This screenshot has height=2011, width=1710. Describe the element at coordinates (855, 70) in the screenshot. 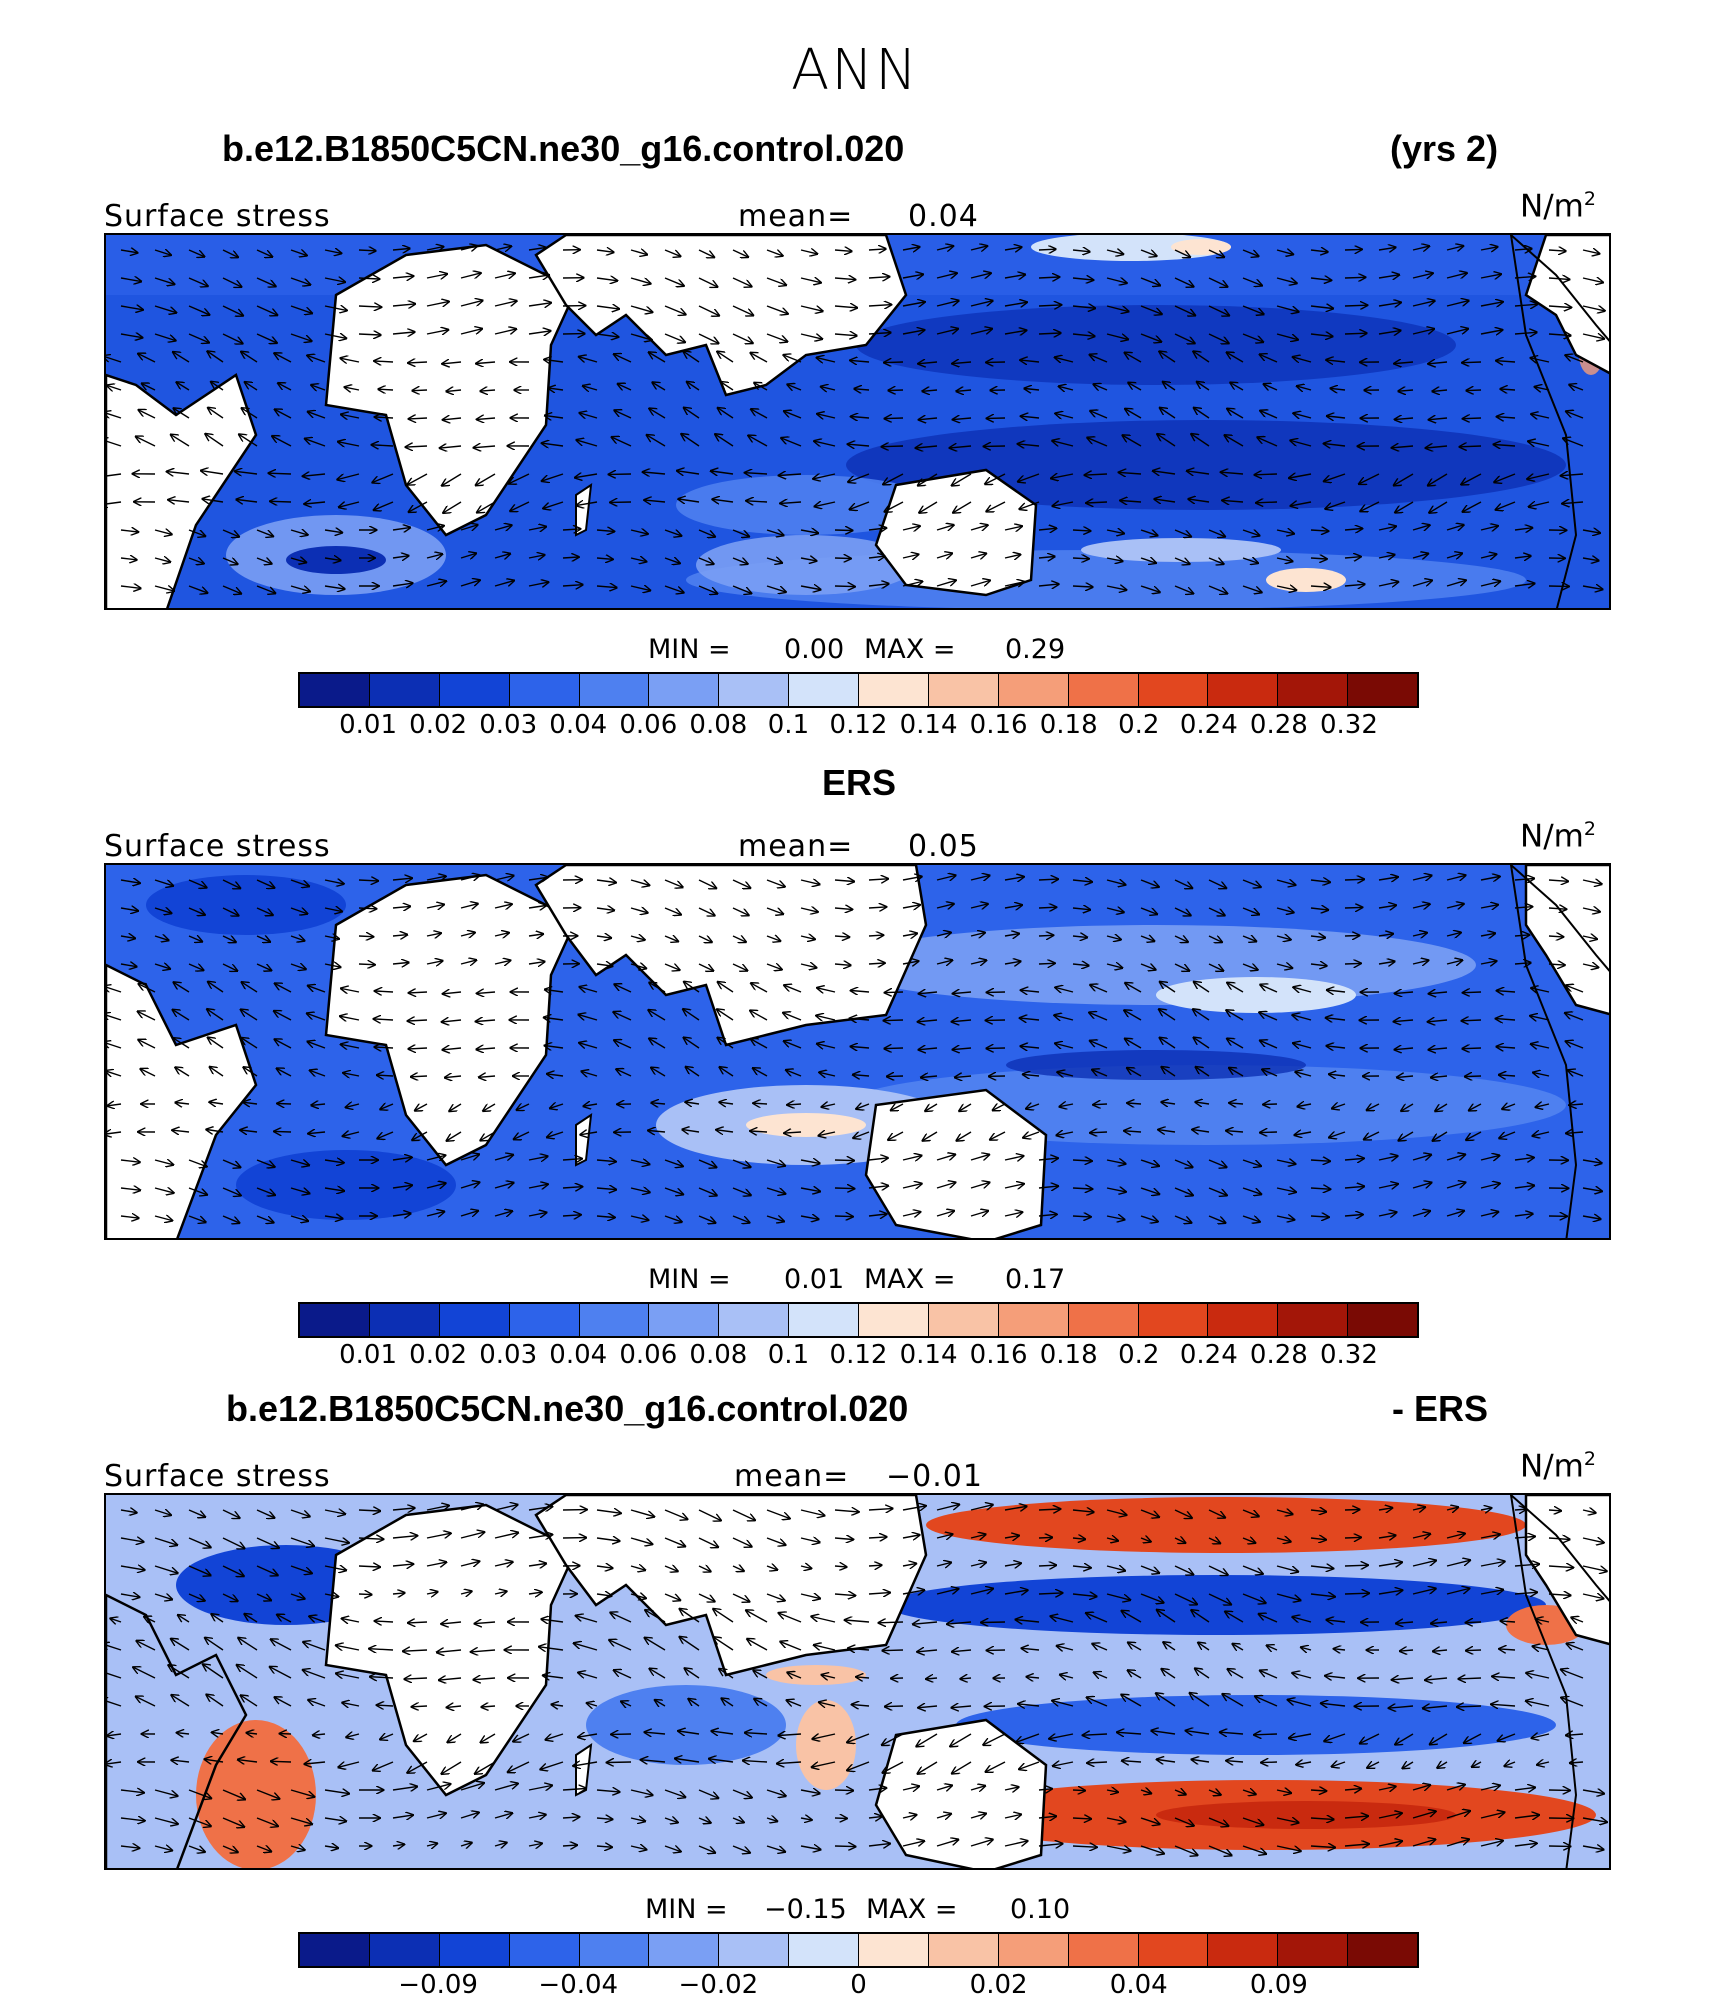

I see `figure-title: ANN` at that location.